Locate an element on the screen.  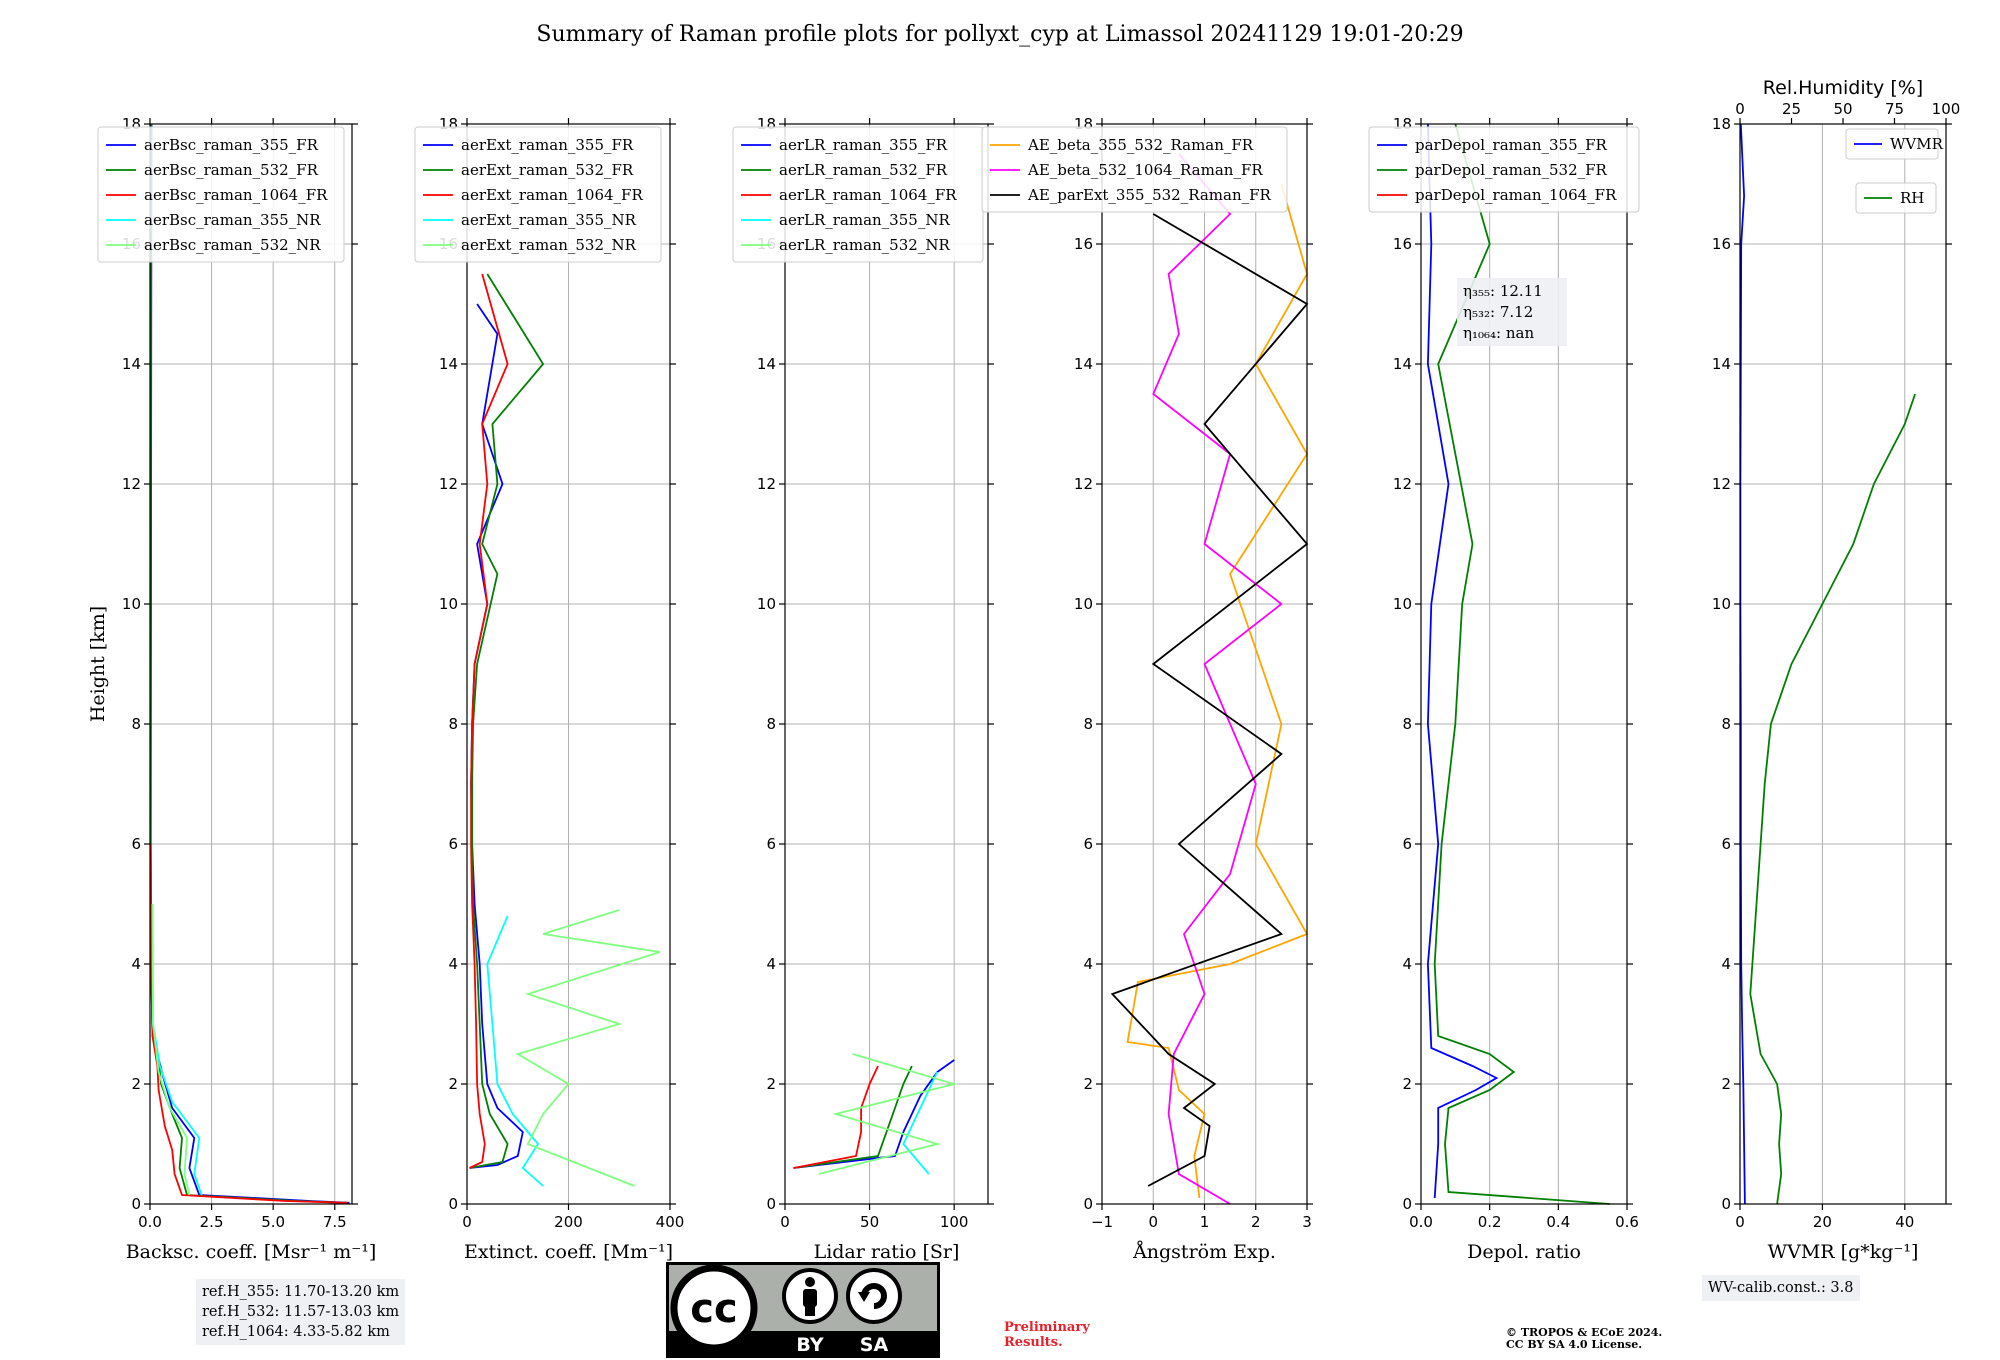
x-tick-label: 0.4 is located at coordinates (1558, 1222).